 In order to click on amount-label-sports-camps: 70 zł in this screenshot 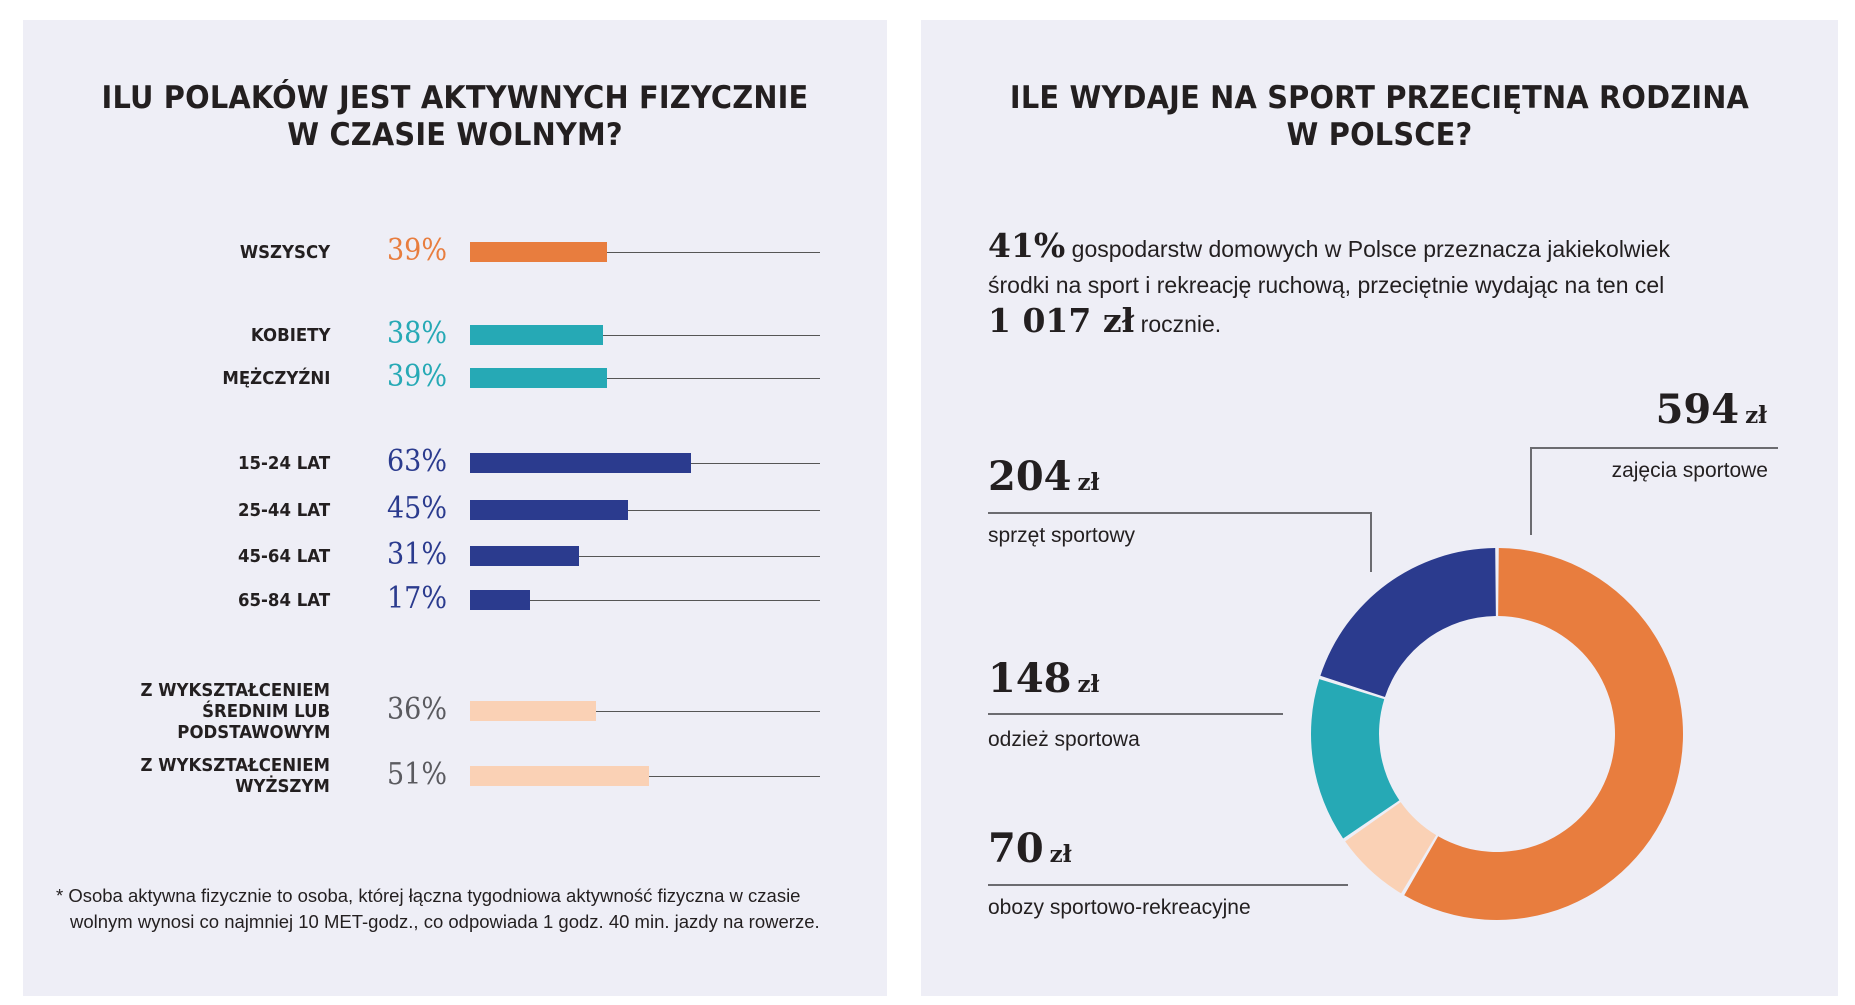, I will do `click(1030, 848)`.